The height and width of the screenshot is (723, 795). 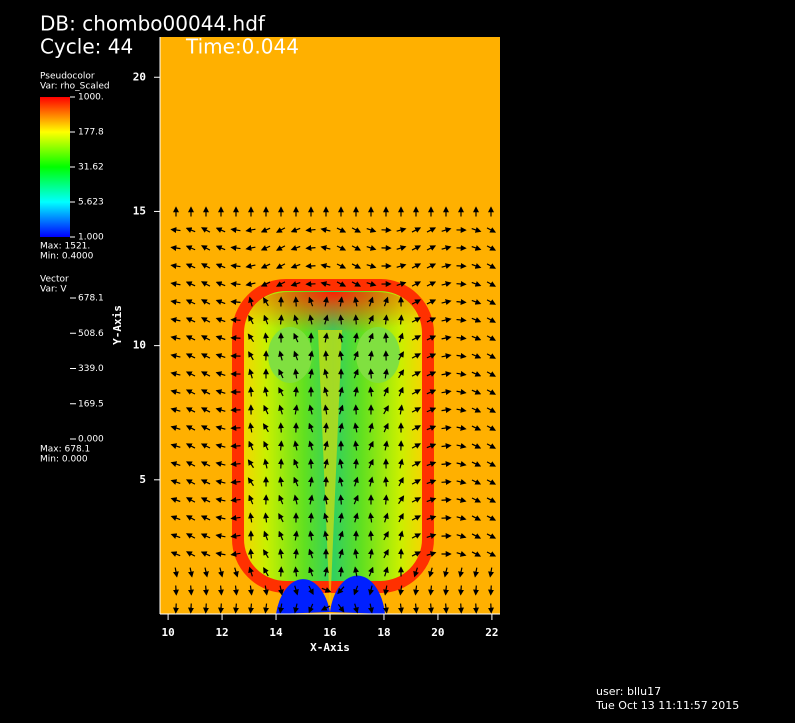 What do you see at coordinates (65, 247) in the screenshot?
I see `legend-max: Max: 1521.` at bounding box center [65, 247].